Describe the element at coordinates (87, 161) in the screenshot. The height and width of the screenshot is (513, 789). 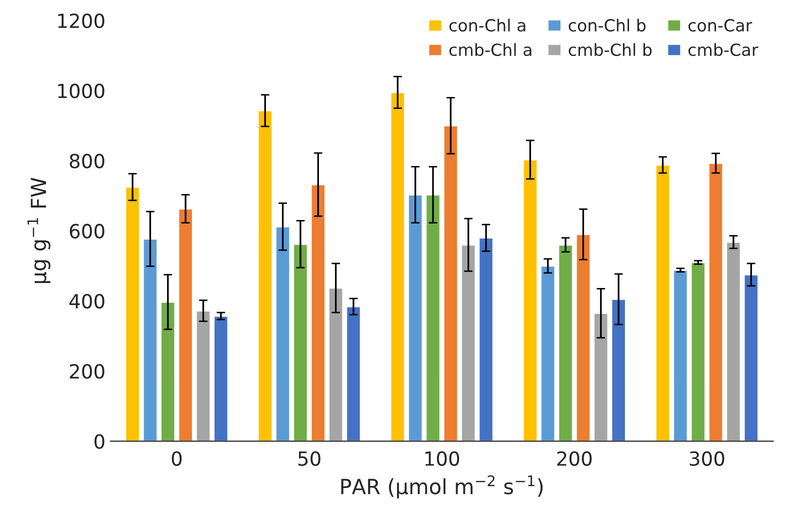
I see `y-tick-label: 800` at that location.